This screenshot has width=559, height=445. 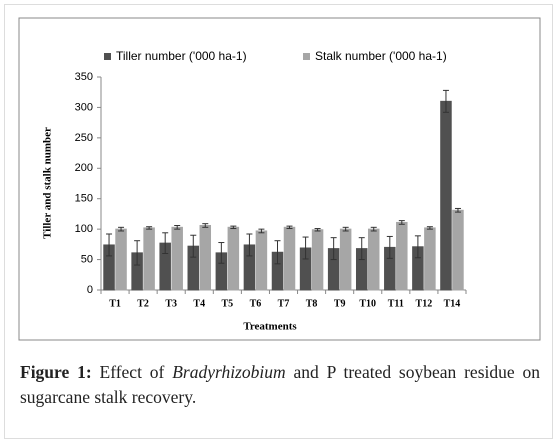 What do you see at coordinates (396, 303) in the screenshot?
I see `x-tick-label: T11` at bounding box center [396, 303].